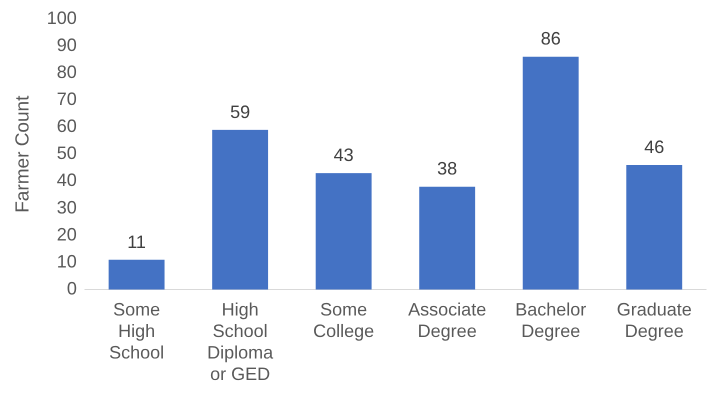  I want to click on y-tick-label: 20, so click(66, 234).